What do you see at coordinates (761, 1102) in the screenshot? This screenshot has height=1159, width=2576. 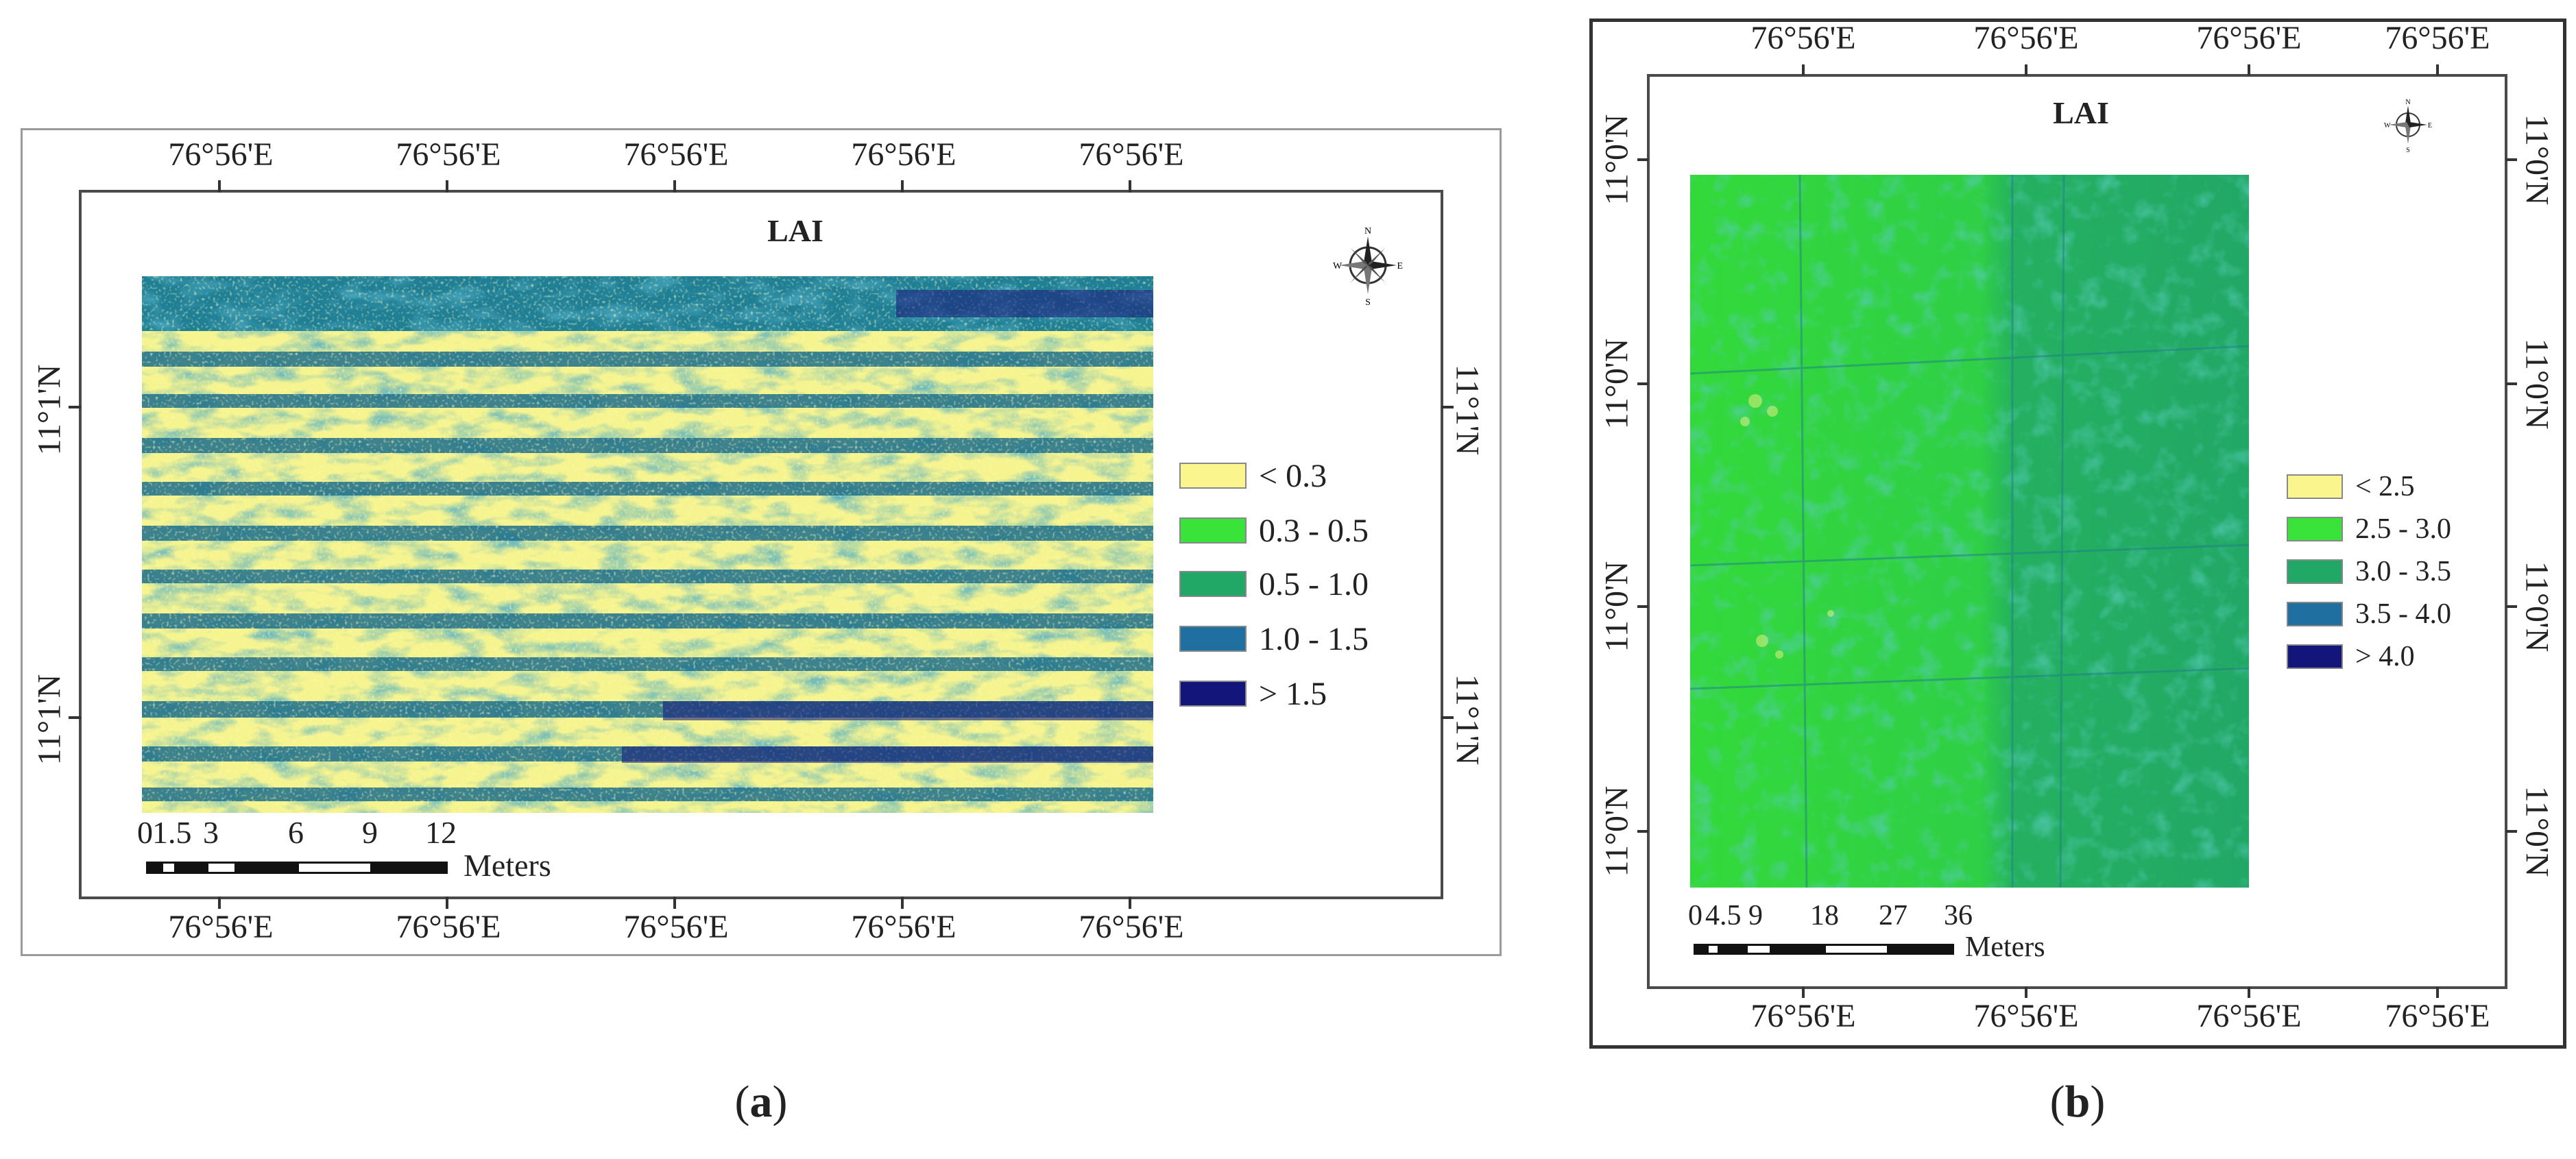 I see `panel-a-caption: (a)` at bounding box center [761, 1102].